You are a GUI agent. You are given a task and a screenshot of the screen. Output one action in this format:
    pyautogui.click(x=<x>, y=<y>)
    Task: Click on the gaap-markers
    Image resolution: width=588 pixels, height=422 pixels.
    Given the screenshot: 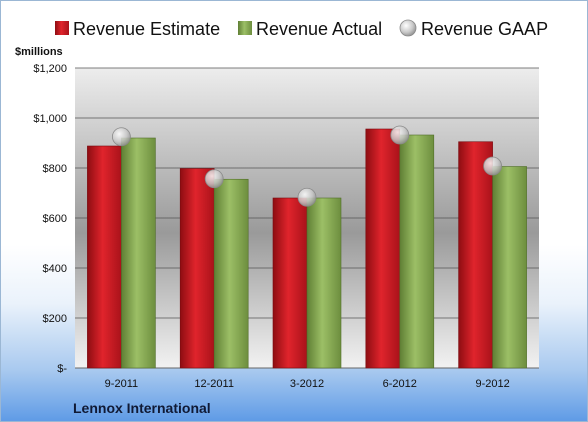 What is the action you would take?
    pyautogui.click(x=307, y=166)
    